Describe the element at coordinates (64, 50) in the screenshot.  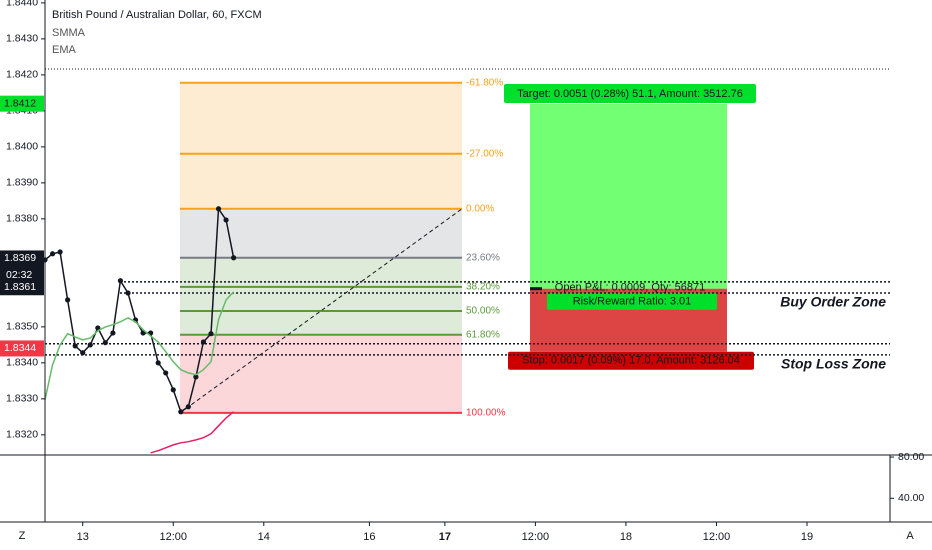
I see `legend-entry: EMA` at that location.